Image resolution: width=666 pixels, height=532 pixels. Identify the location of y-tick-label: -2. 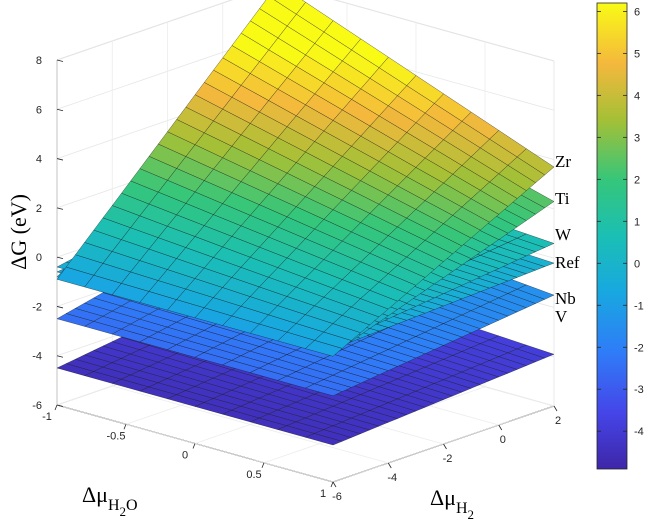
(448, 459).